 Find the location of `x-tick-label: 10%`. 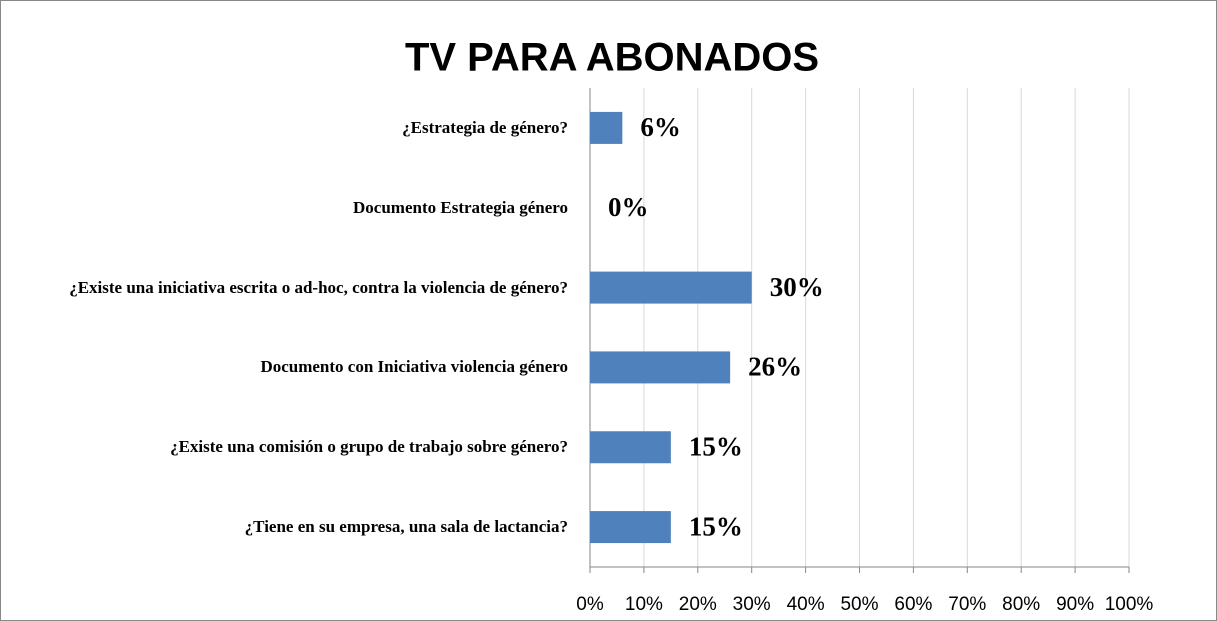

x-tick-label: 10% is located at coordinates (644, 604).